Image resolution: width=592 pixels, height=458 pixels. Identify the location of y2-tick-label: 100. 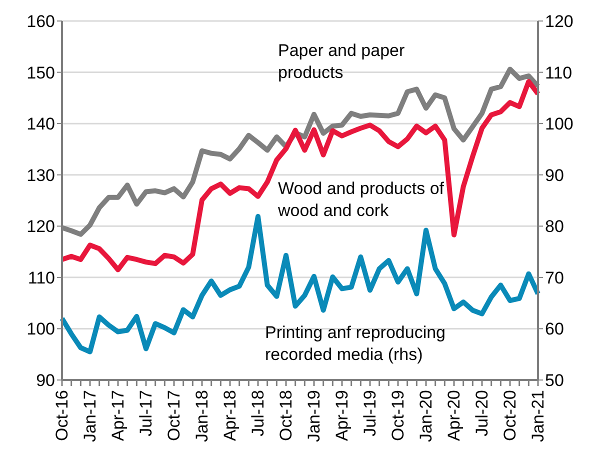
(559, 124).